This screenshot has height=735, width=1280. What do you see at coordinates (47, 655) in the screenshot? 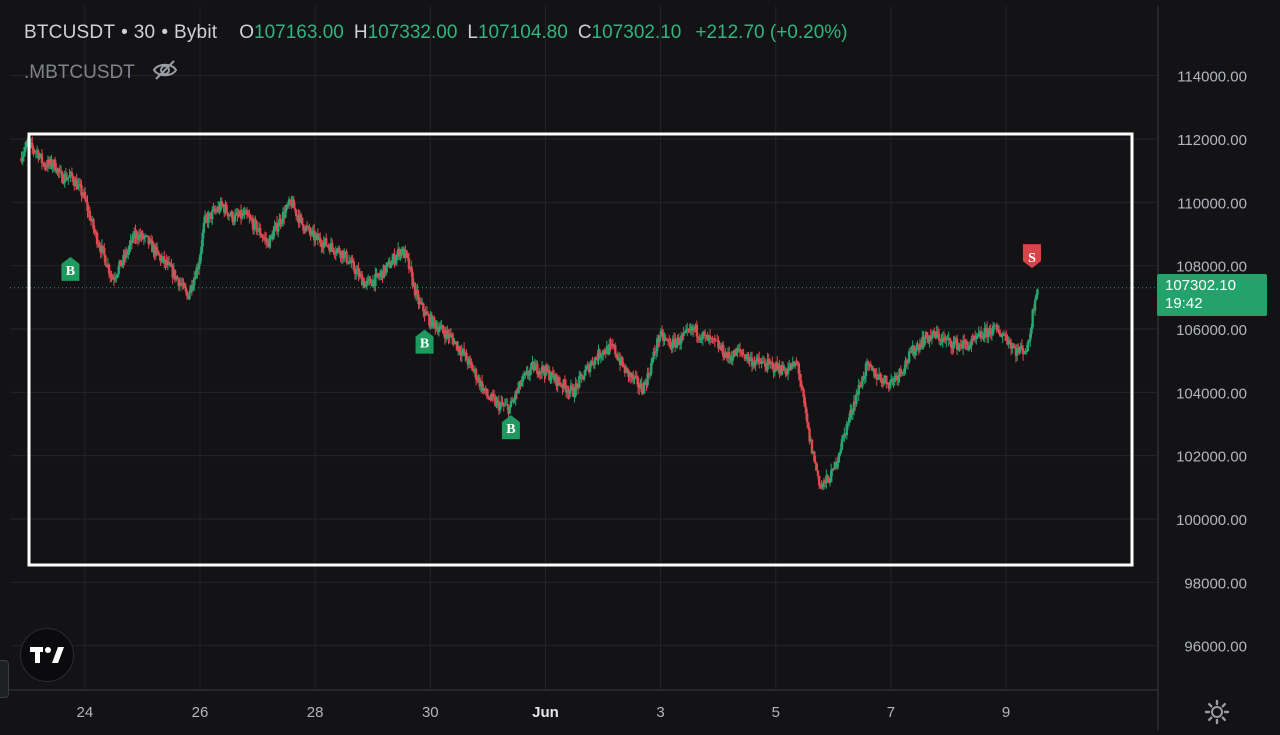
I see `tradingview-logo-icon` at bounding box center [47, 655].